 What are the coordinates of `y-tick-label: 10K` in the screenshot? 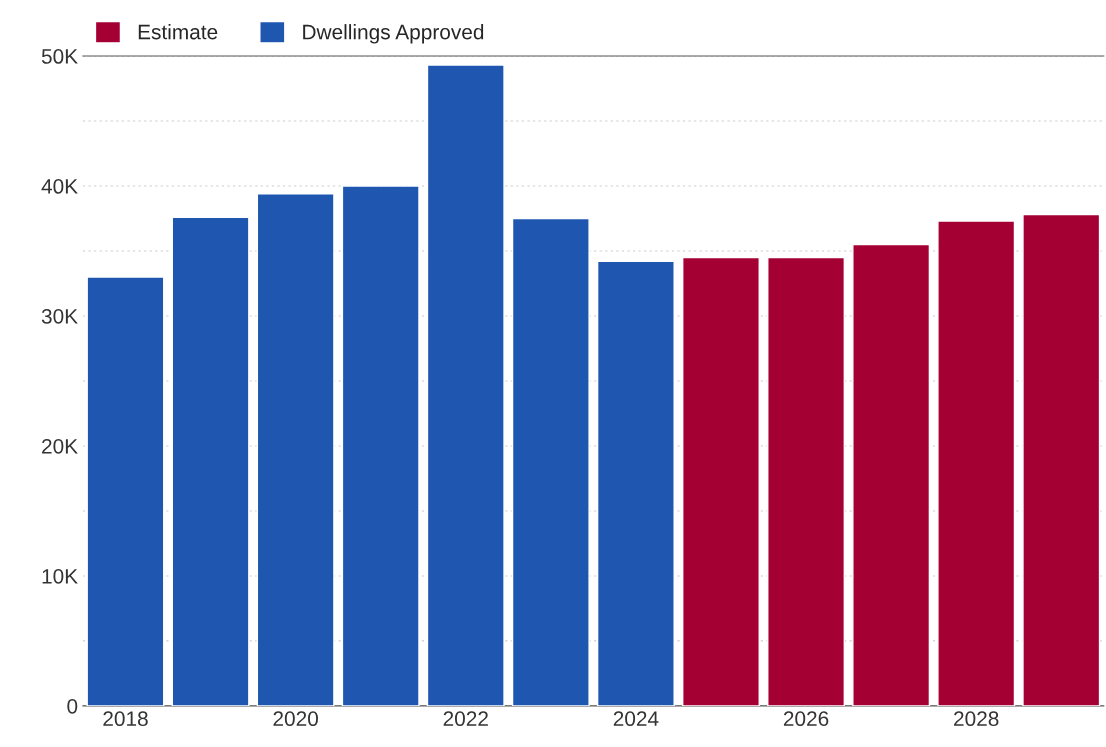 It's located at (60, 576).